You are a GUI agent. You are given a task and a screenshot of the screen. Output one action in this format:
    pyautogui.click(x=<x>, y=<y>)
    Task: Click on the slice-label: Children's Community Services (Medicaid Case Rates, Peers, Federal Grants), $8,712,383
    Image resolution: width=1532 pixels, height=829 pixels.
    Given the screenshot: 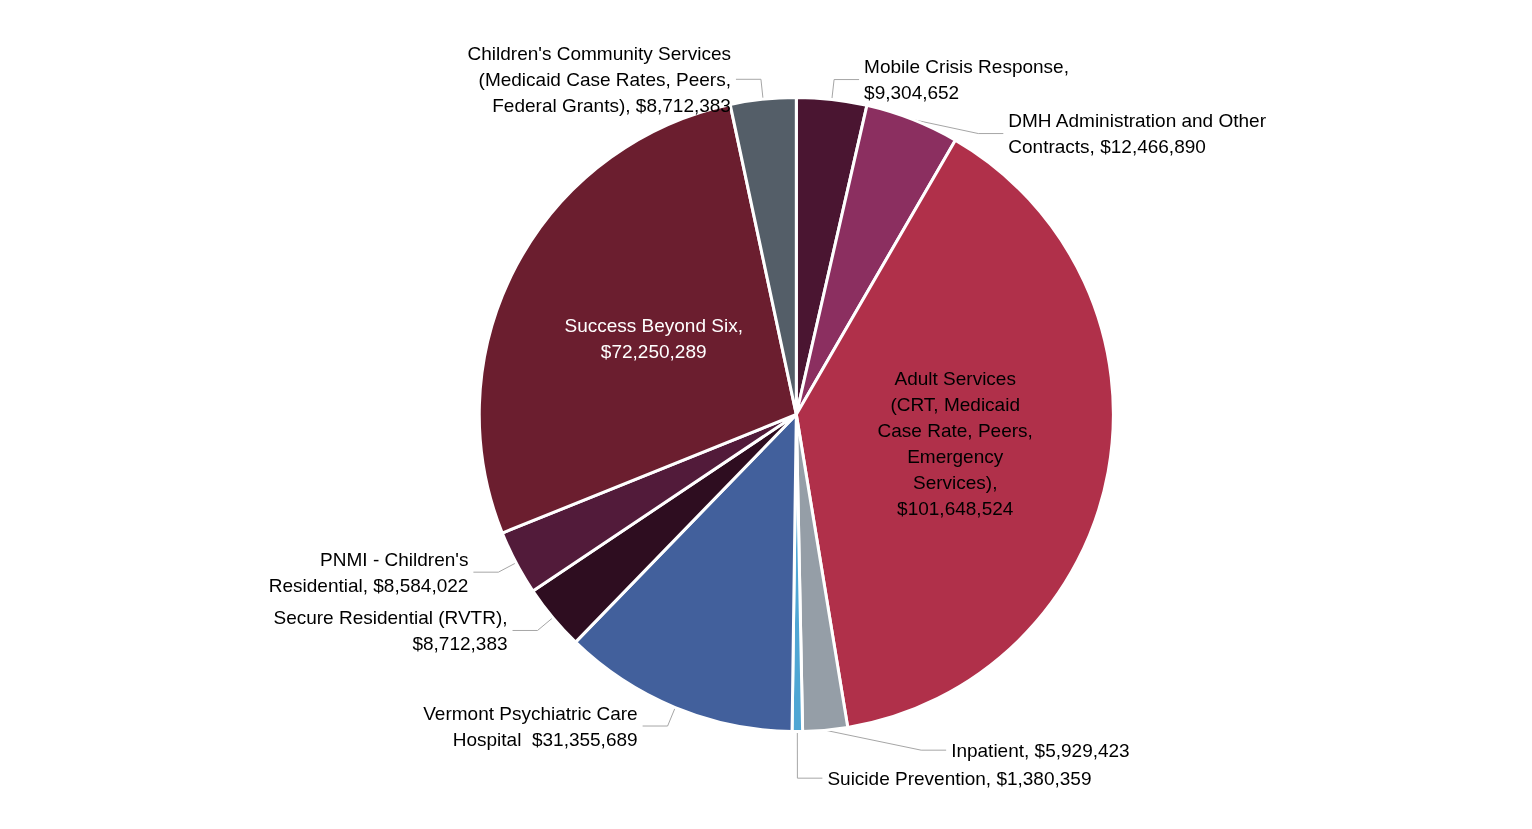 What is the action you would take?
    pyautogui.click(x=599, y=79)
    